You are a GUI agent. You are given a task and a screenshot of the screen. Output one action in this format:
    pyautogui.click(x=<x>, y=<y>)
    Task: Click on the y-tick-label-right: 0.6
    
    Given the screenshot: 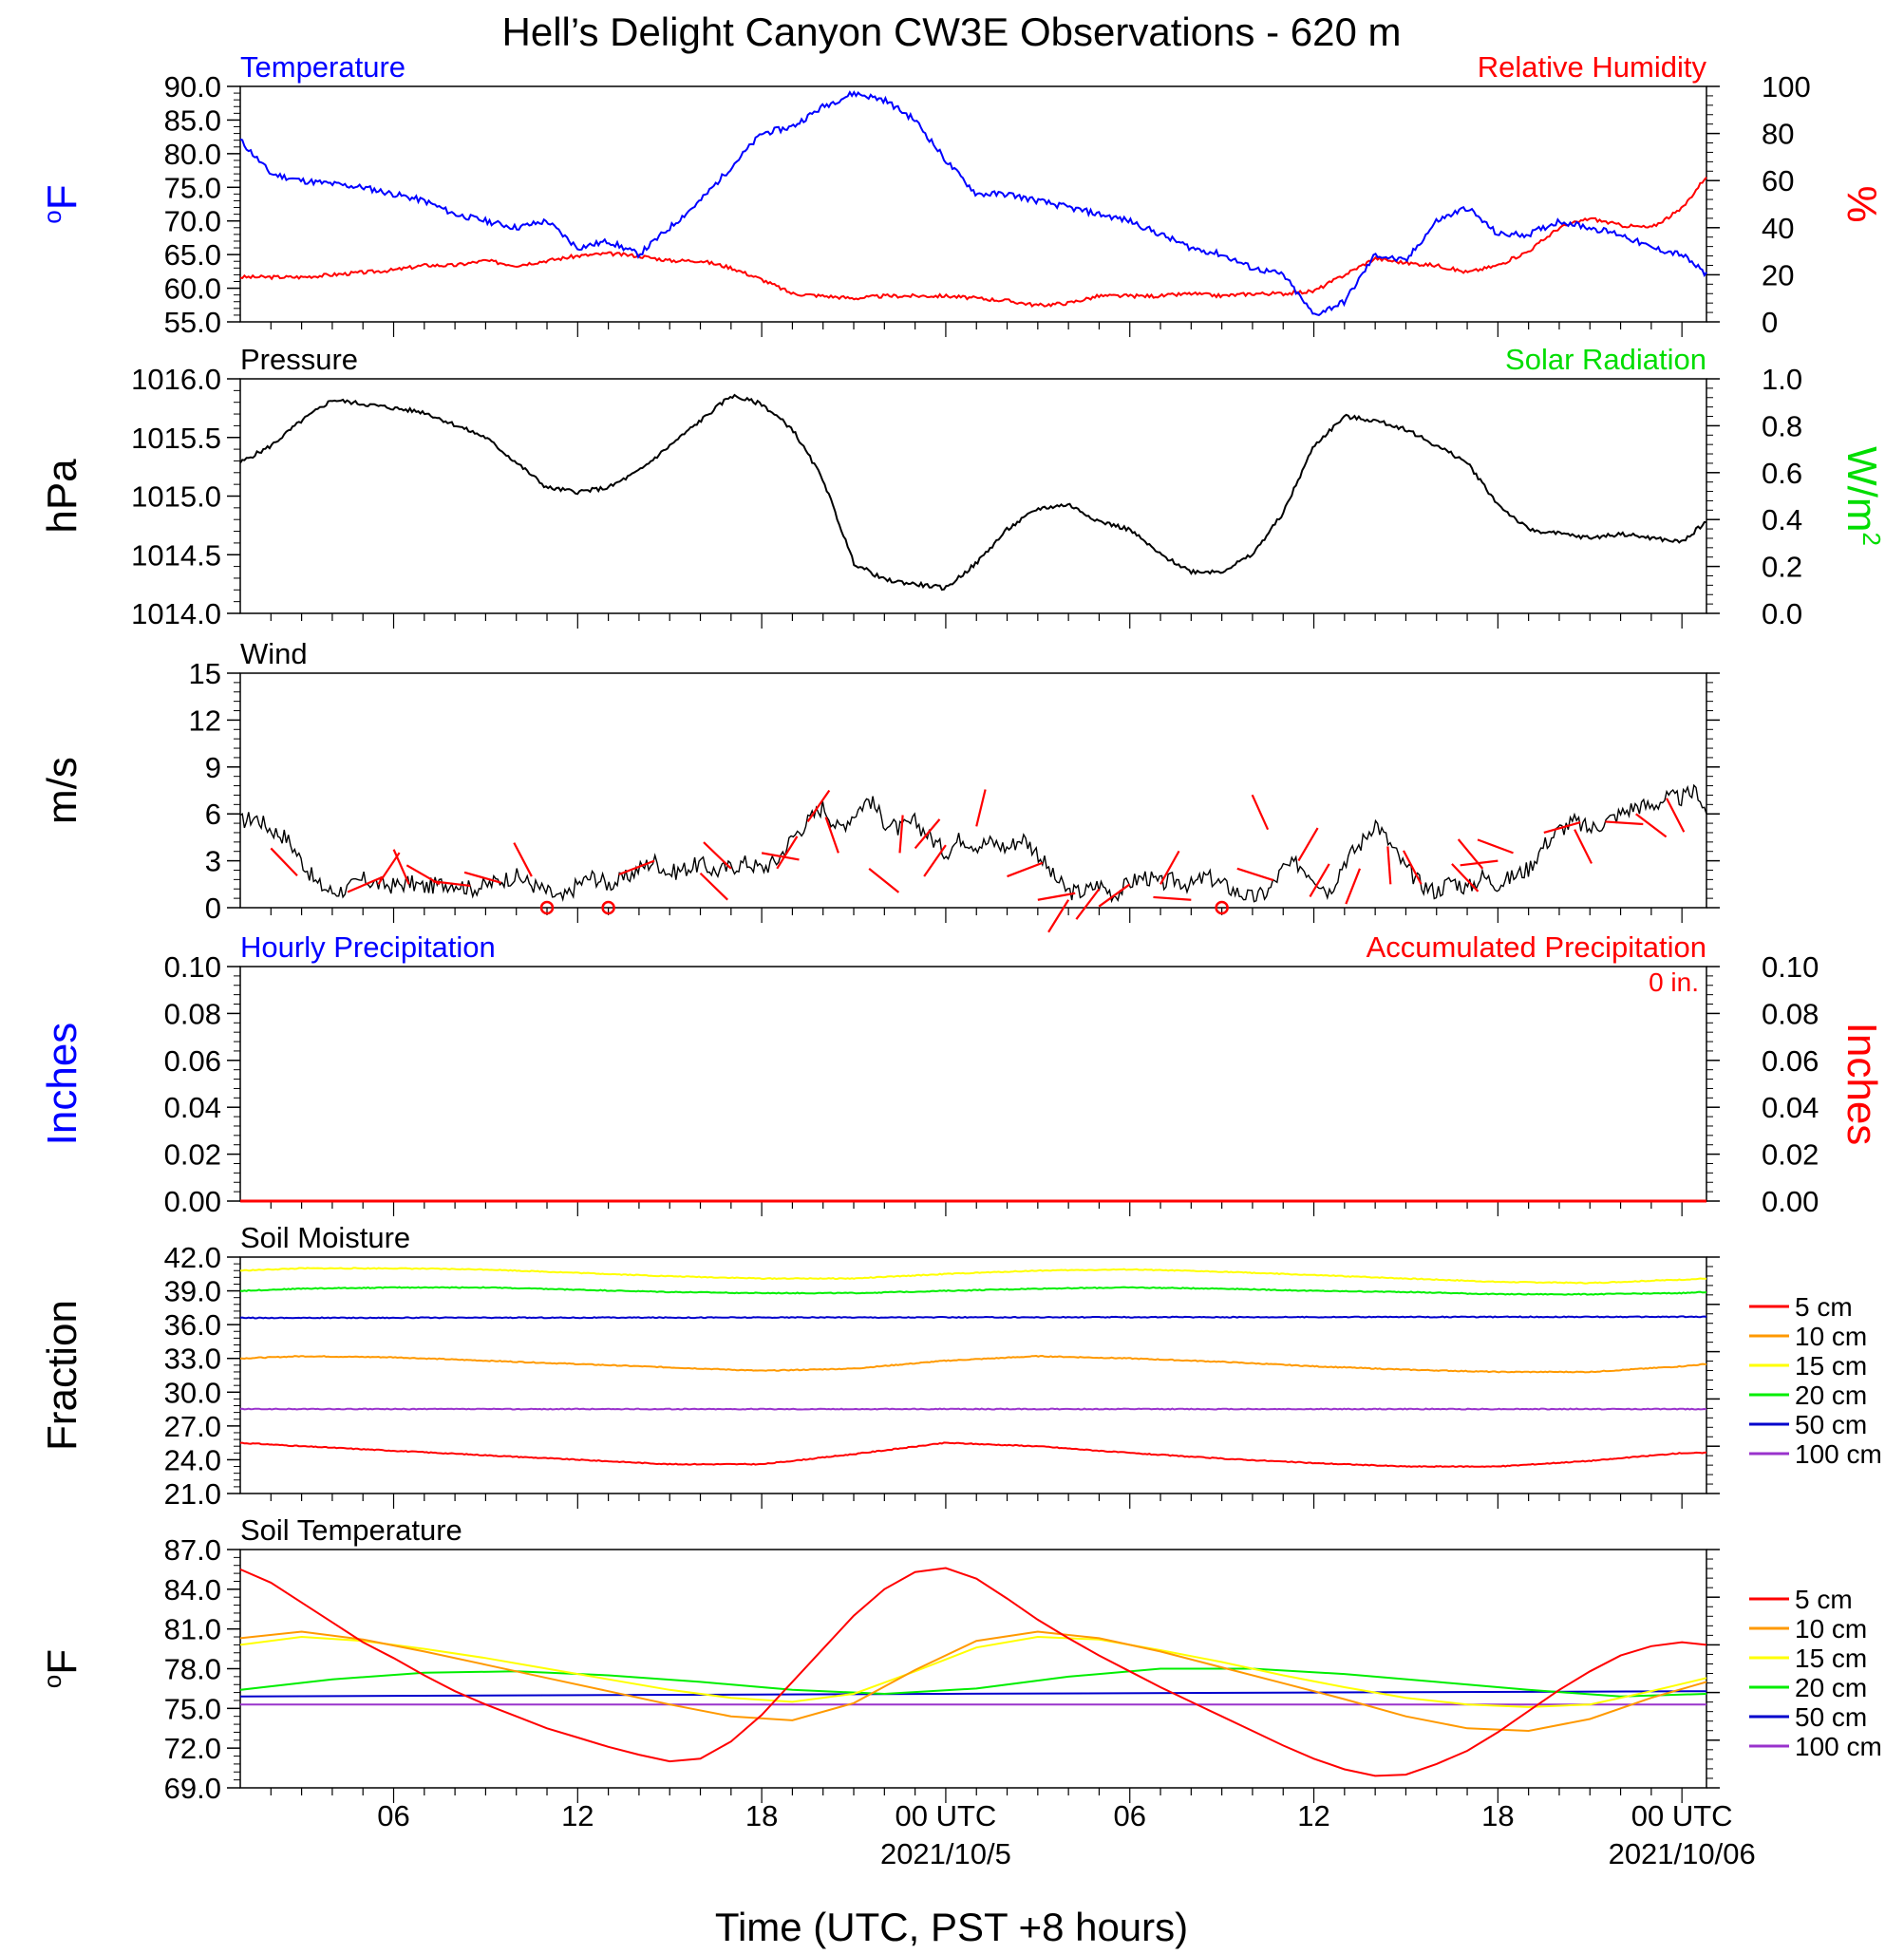 What is the action you would take?
    pyautogui.click(x=1782, y=473)
    